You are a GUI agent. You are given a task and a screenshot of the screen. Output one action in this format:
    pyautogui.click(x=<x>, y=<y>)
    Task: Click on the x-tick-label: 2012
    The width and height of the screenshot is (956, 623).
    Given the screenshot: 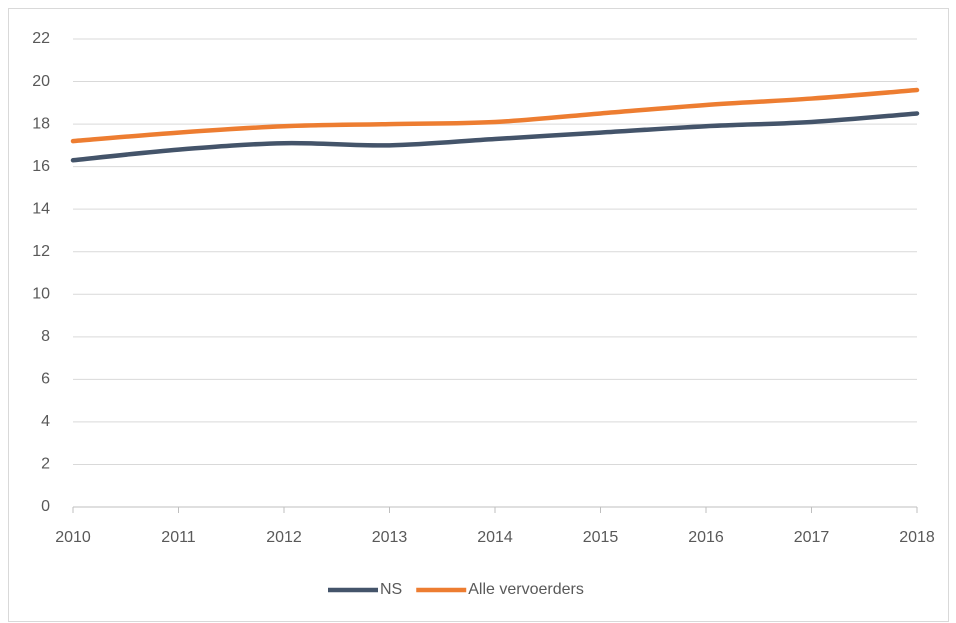 What is the action you would take?
    pyautogui.click(x=284, y=537)
    